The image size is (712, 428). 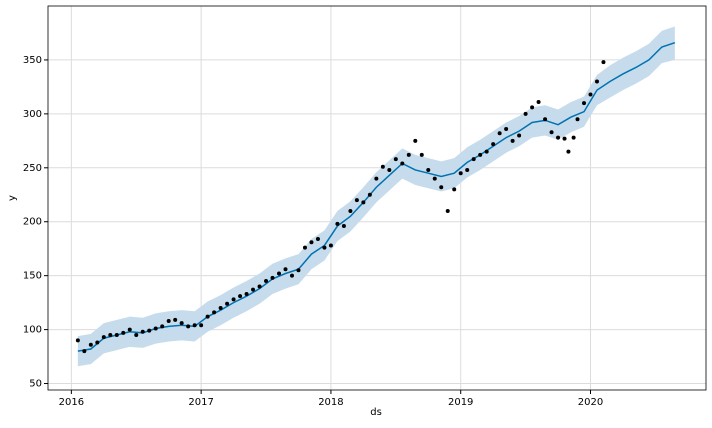 What do you see at coordinates (32, 114) in the screenshot?
I see `y-tick-label: 300` at bounding box center [32, 114].